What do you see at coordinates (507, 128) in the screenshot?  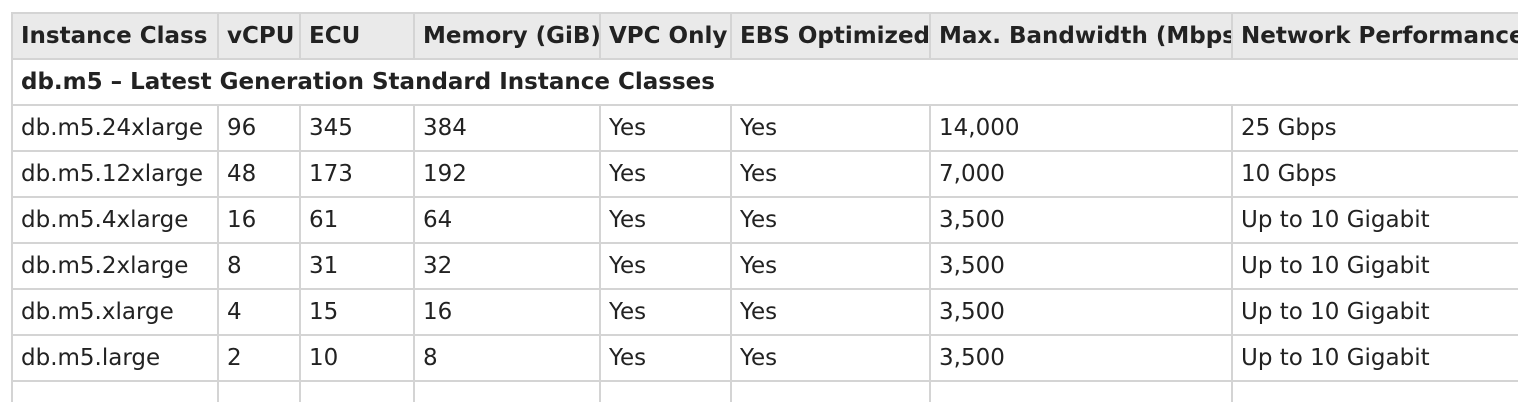 I see `cell-memory: 384` at bounding box center [507, 128].